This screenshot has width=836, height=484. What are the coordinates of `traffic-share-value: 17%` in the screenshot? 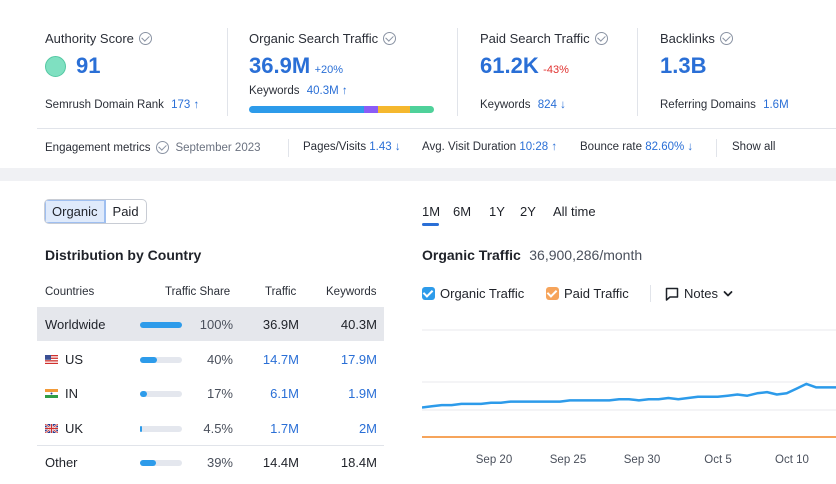 It's located at (219, 393).